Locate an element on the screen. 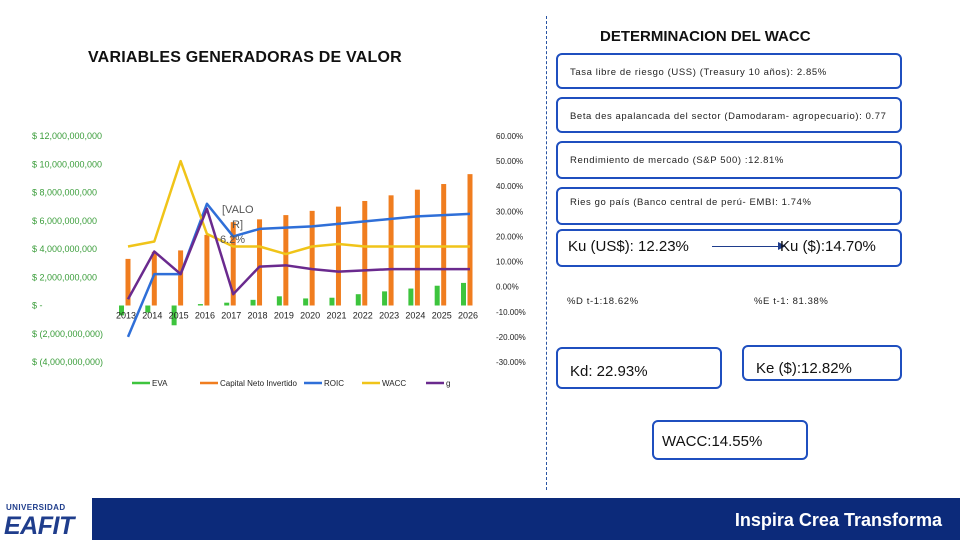 The width and height of the screenshot is (960, 541). ke-box: Ke ($):12.82% is located at coordinates (822, 363).